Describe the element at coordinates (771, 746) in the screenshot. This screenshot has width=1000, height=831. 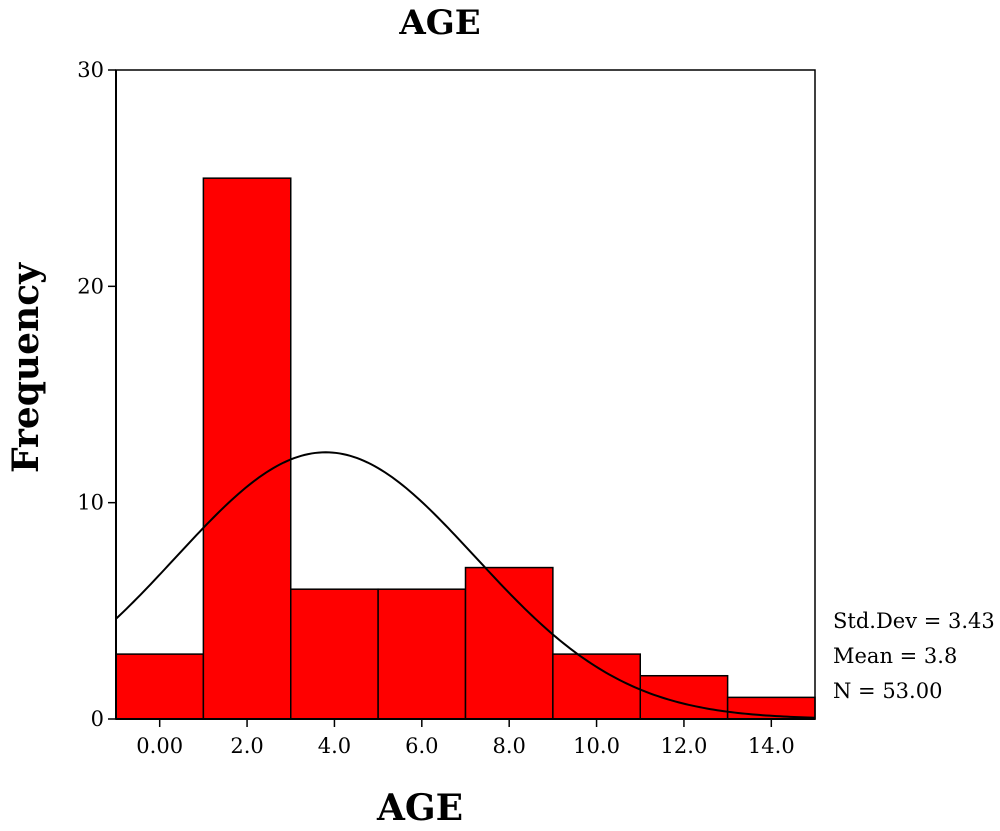
I see `x-tick-label: 14.0` at that location.